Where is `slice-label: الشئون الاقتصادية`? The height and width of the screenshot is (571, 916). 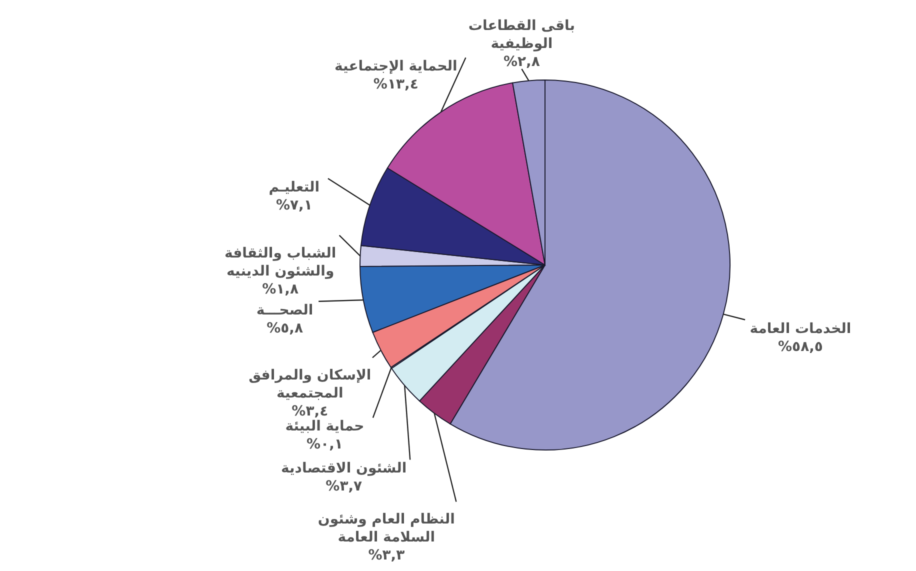
slice-label: الشئون الاقتصادية is located at coordinates (344, 468).